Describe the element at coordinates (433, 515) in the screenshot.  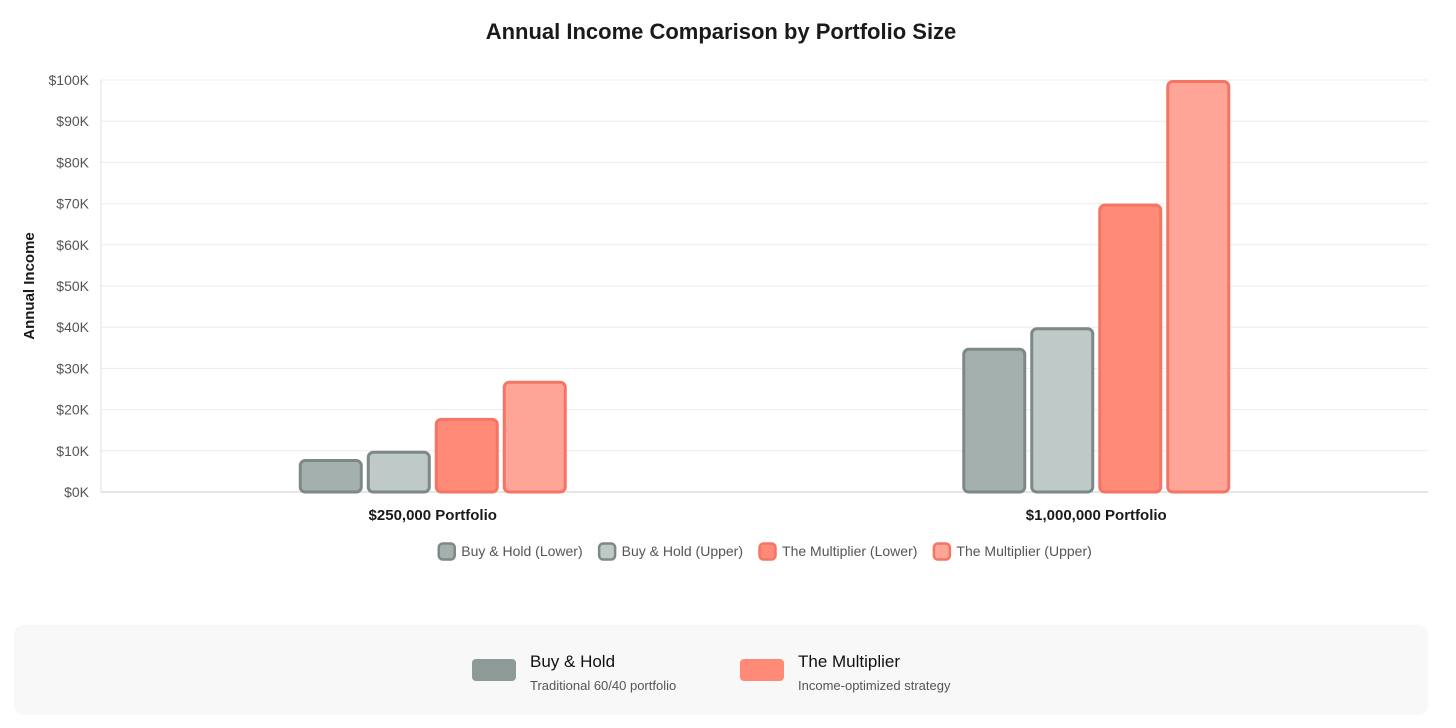
I see `x-category-label: $250,000 Portfolio` at that location.